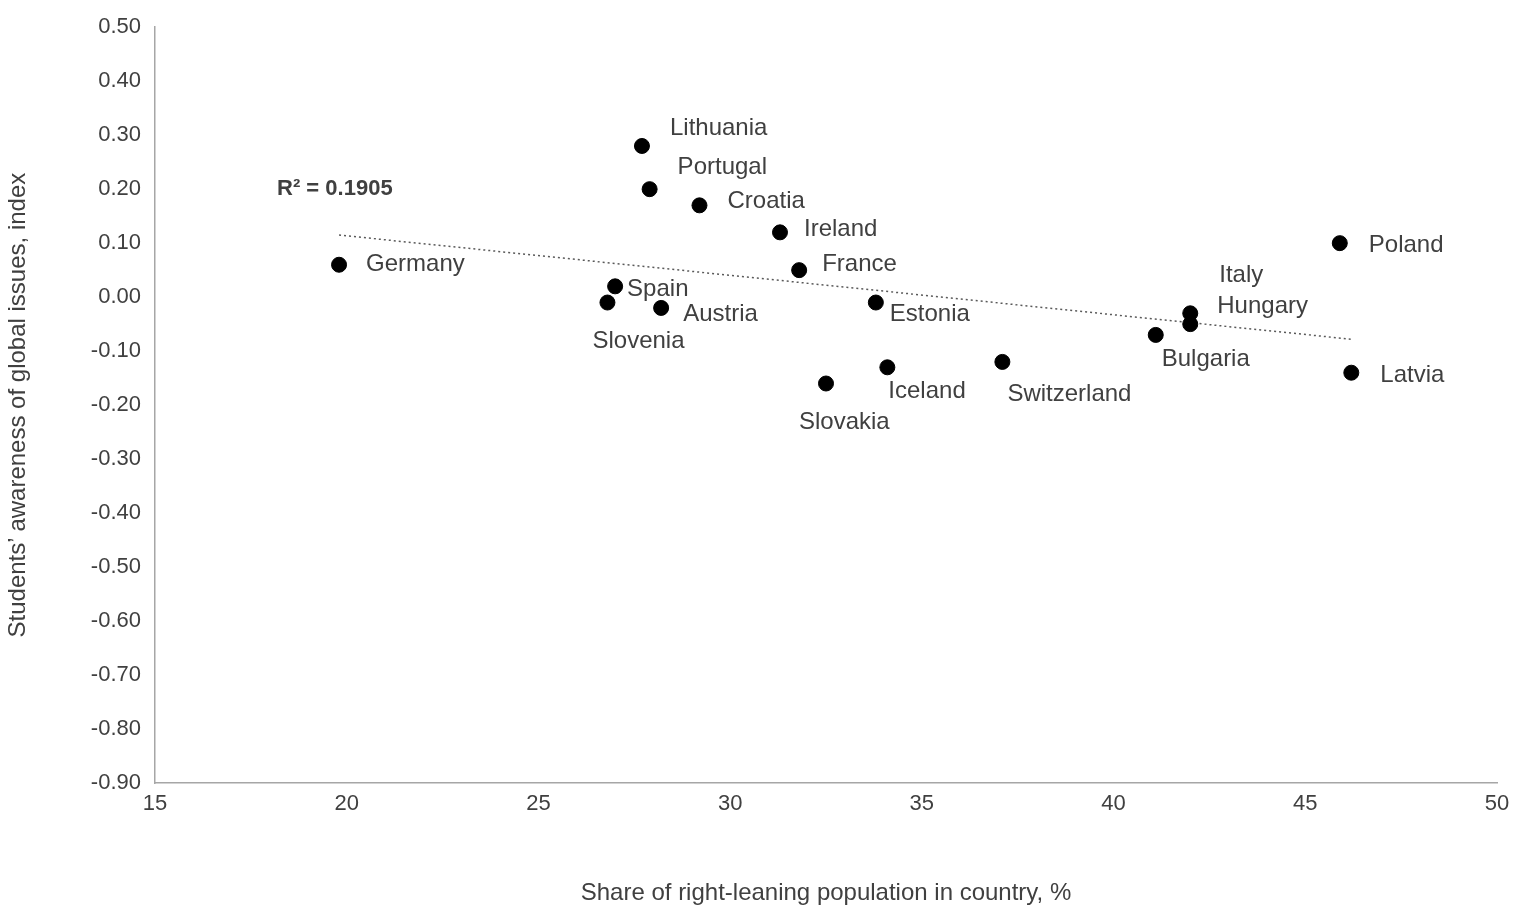 This screenshot has height=912, width=1535. Describe the element at coordinates (1241, 273) in the screenshot. I see `series-label: Italy` at that location.